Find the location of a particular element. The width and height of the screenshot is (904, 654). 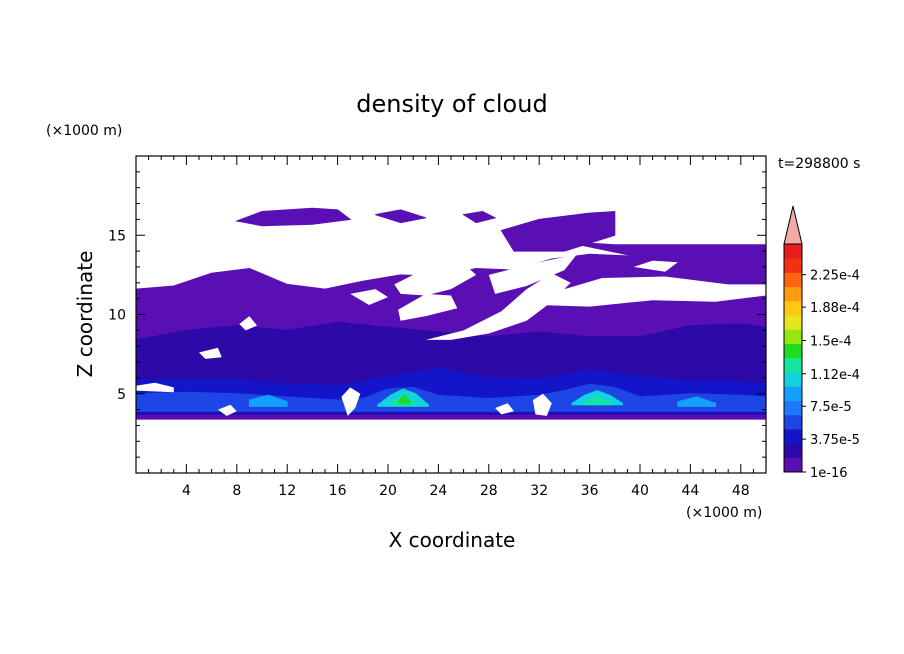

x-tick-label: 40 is located at coordinates (640, 491).